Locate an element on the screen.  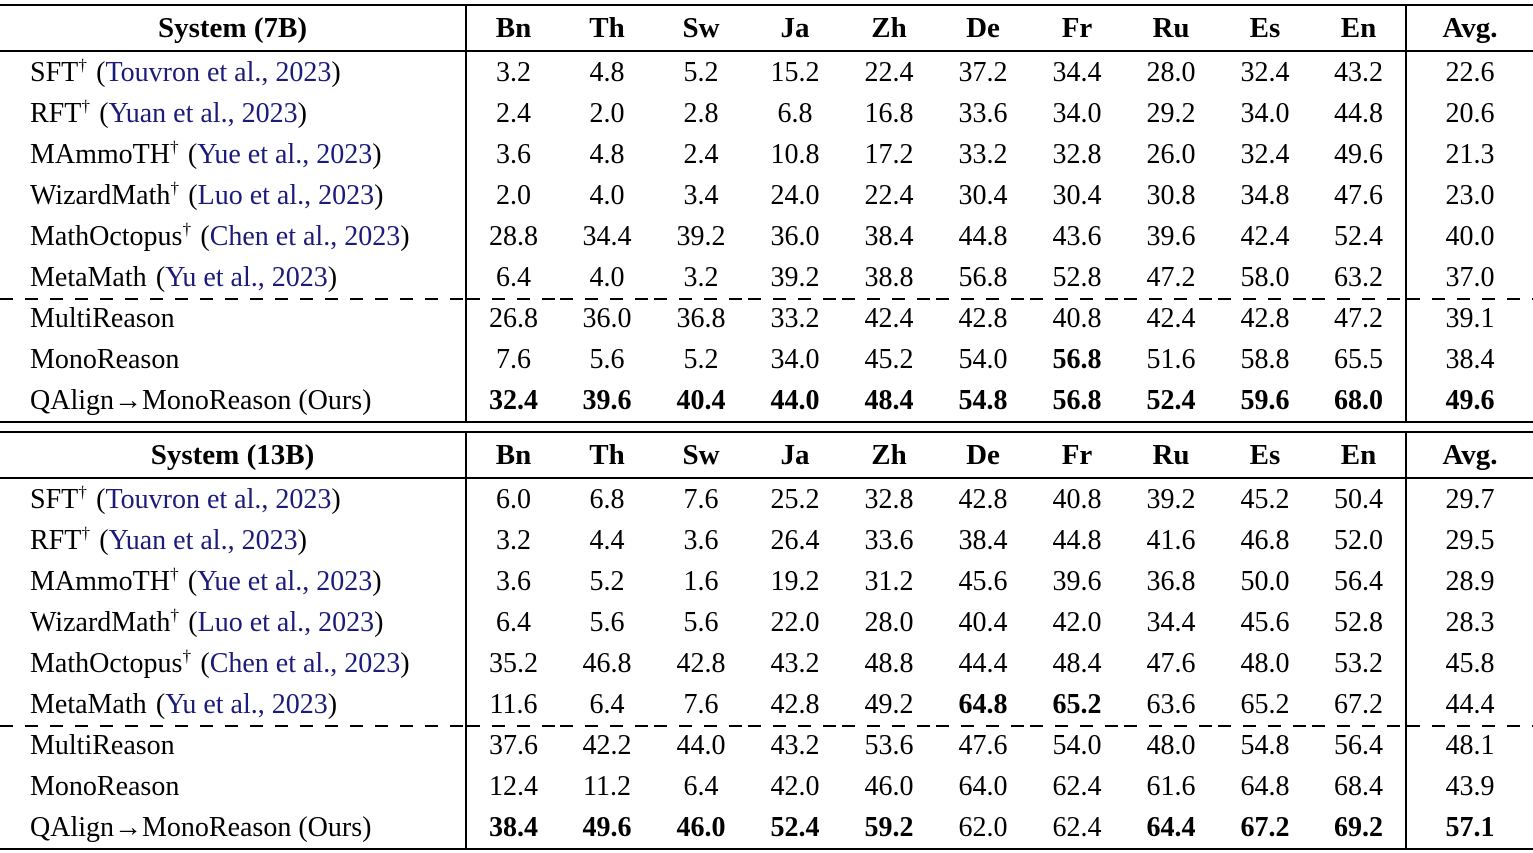
value-cell-bn: 3.6 is located at coordinates (512, 154).